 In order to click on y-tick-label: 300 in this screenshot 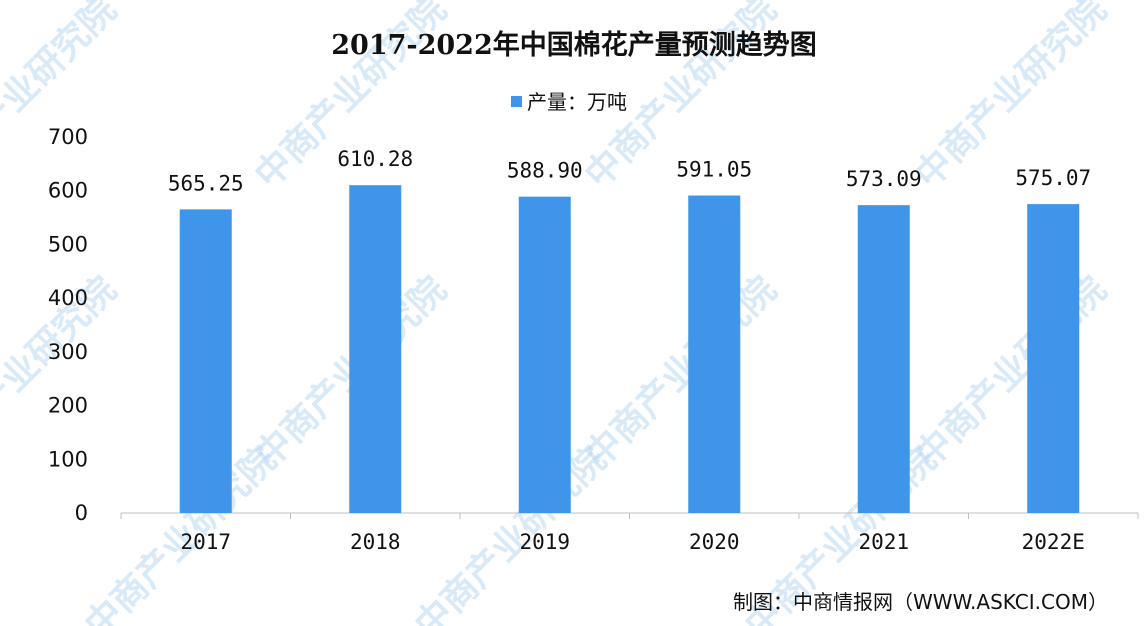, I will do `click(68, 352)`.